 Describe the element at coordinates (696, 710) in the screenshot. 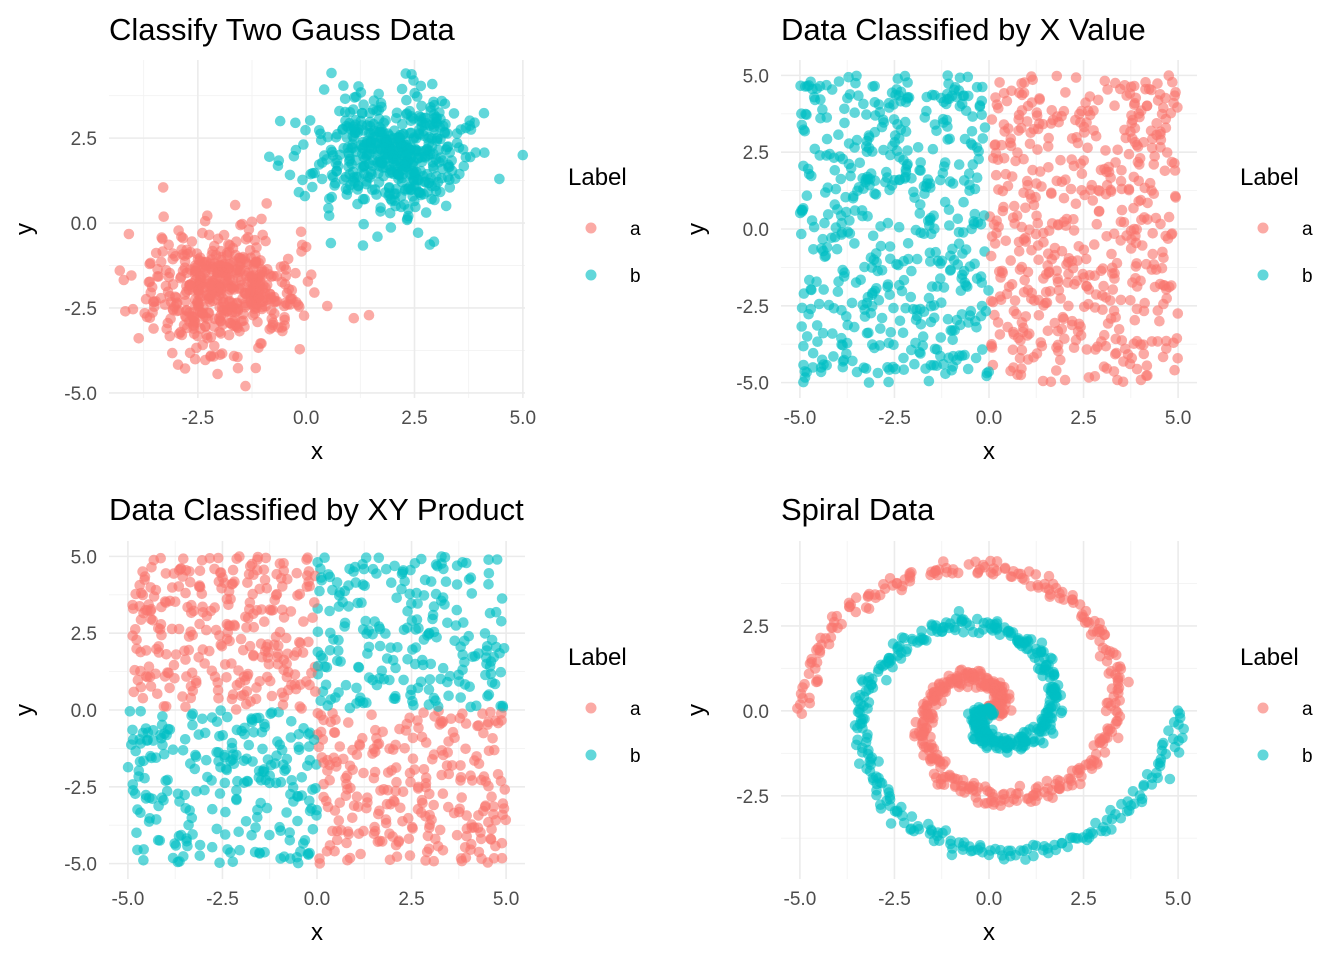

I see `y-axis-title: y` at that location.